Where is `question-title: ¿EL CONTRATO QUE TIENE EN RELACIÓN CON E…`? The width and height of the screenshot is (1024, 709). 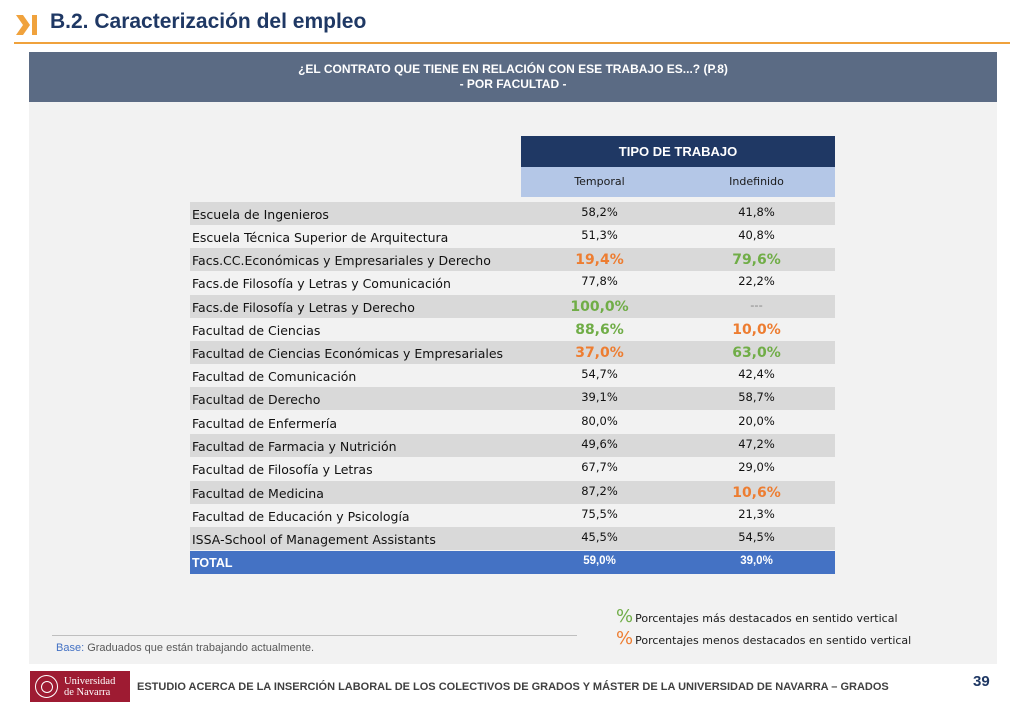 question-title: ¿EL CONTRATO QUE TIENE EN RELACIÓN CON E… is located at coordinates (513, 69).